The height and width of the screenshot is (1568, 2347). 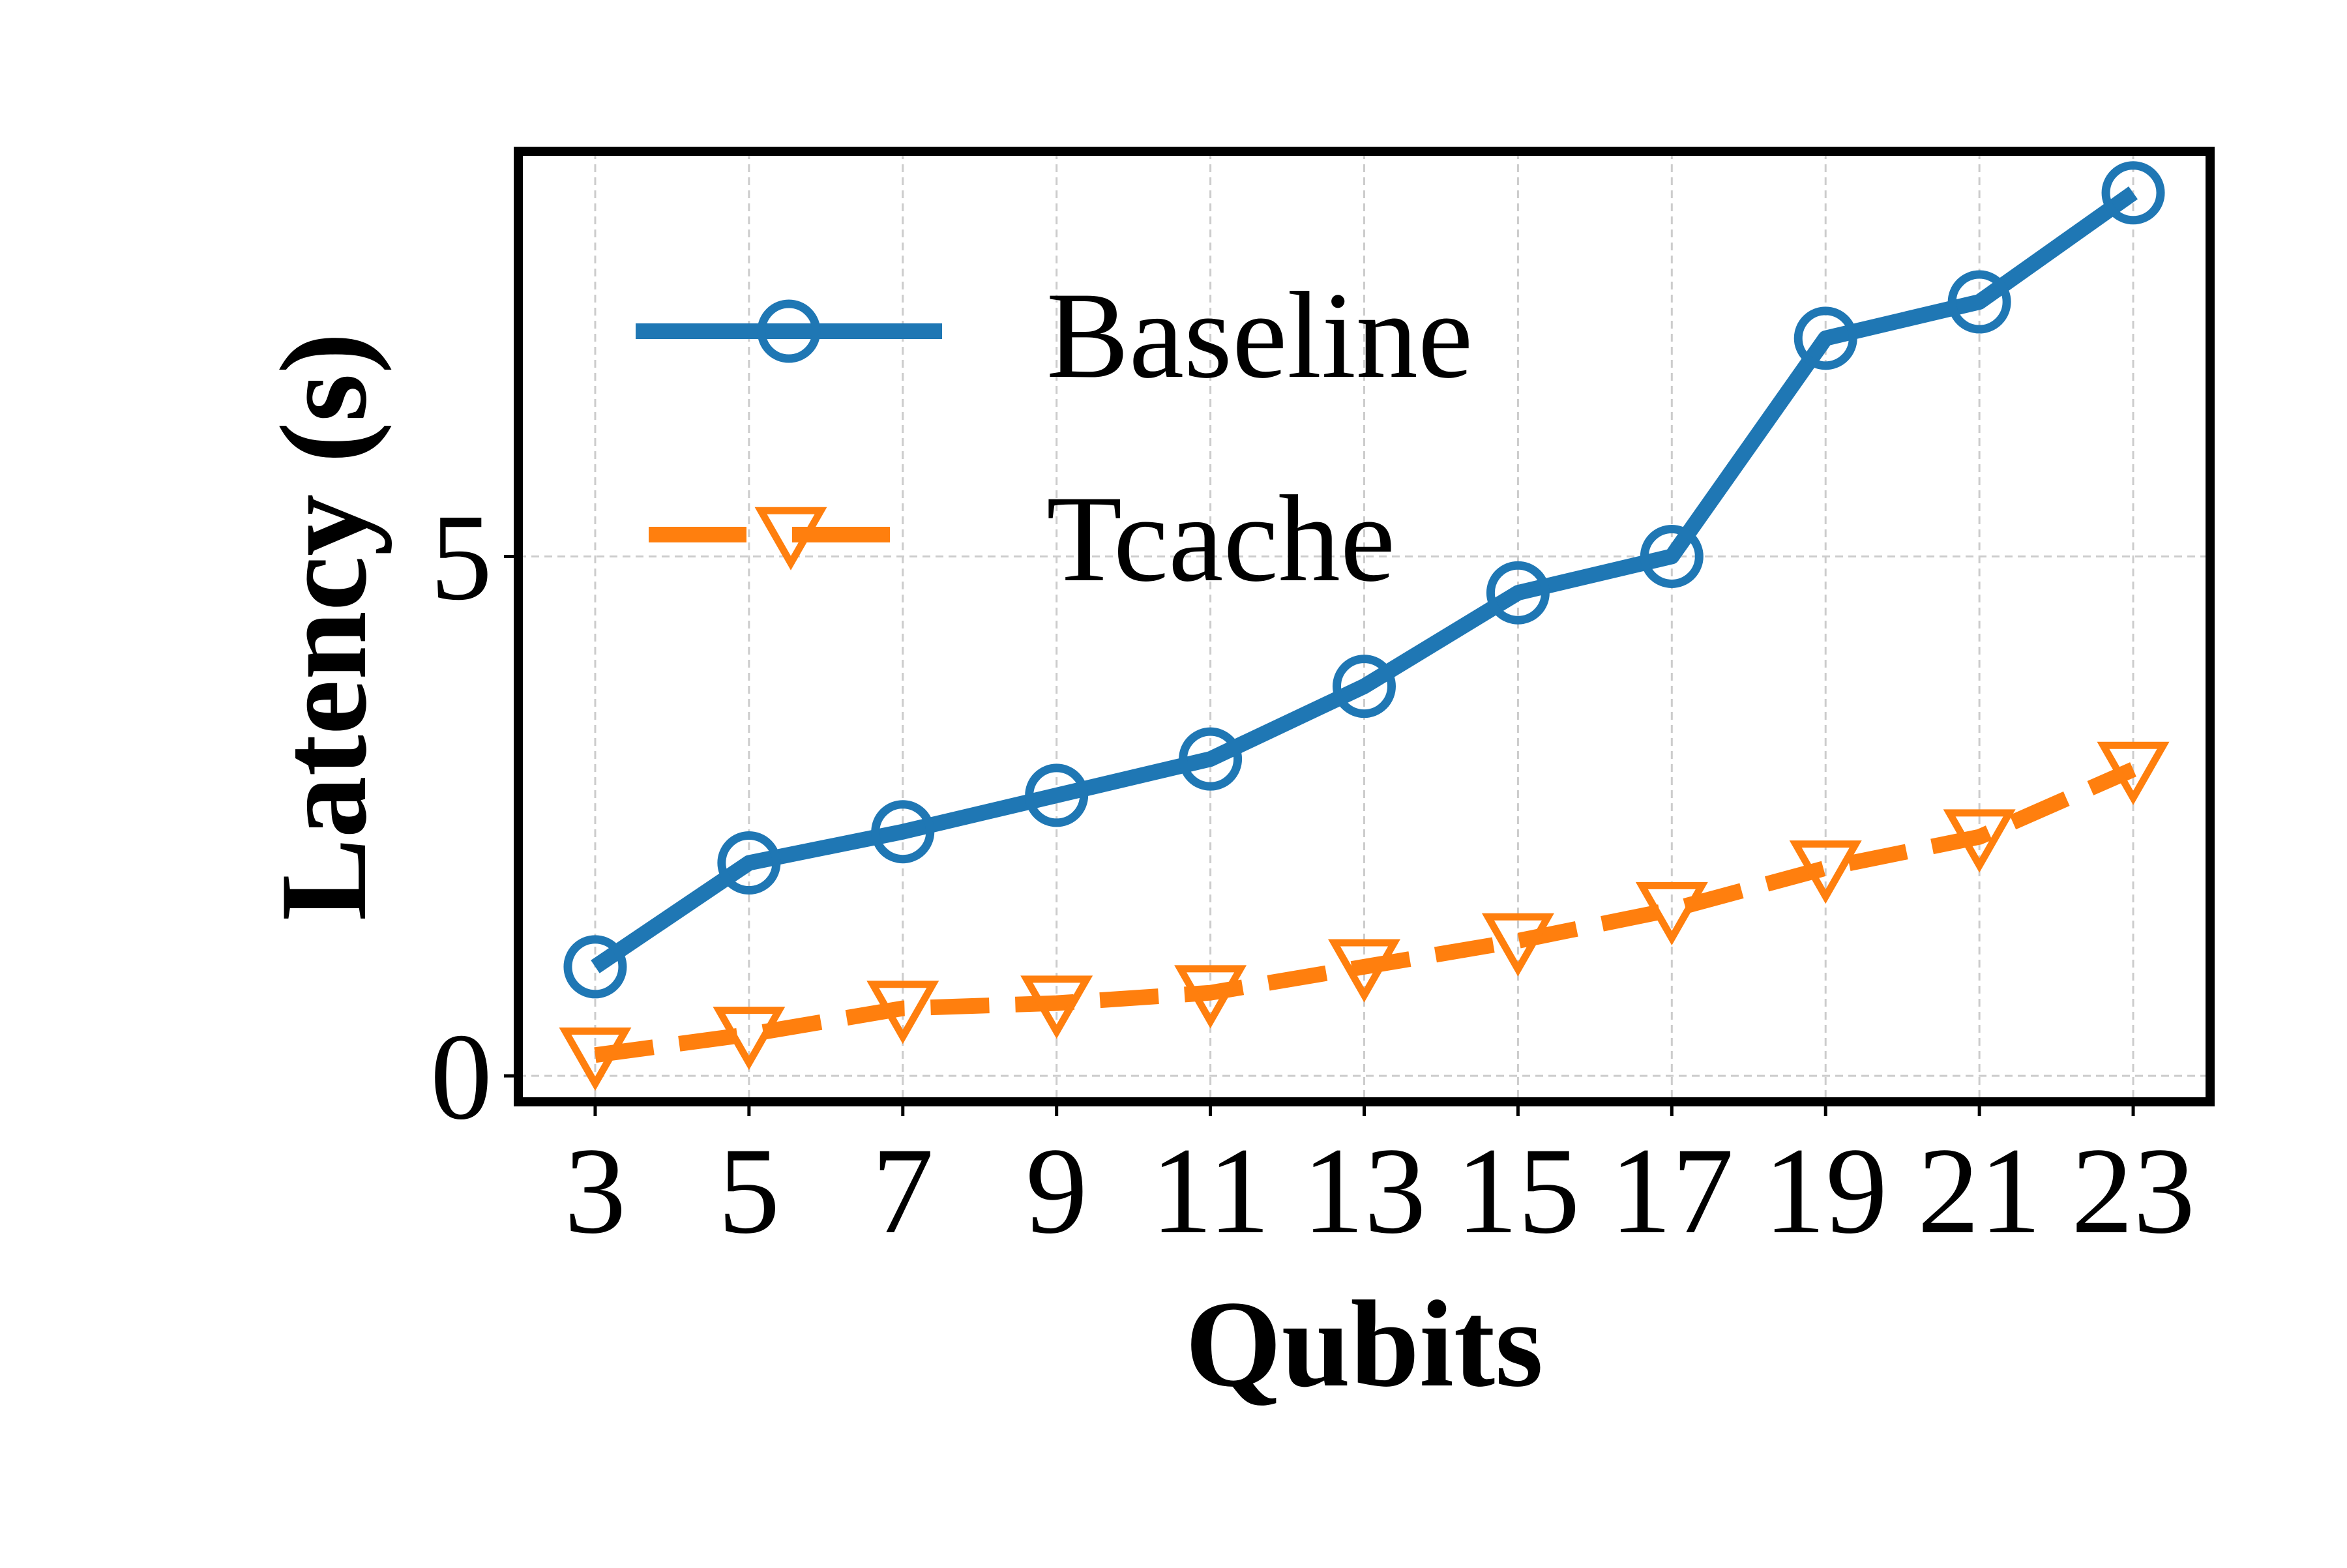 What do you see at coordinates (1210, 1192) in the screenshot?
I see `x-tick-label: 11` at bounding box center [1210, 1192].